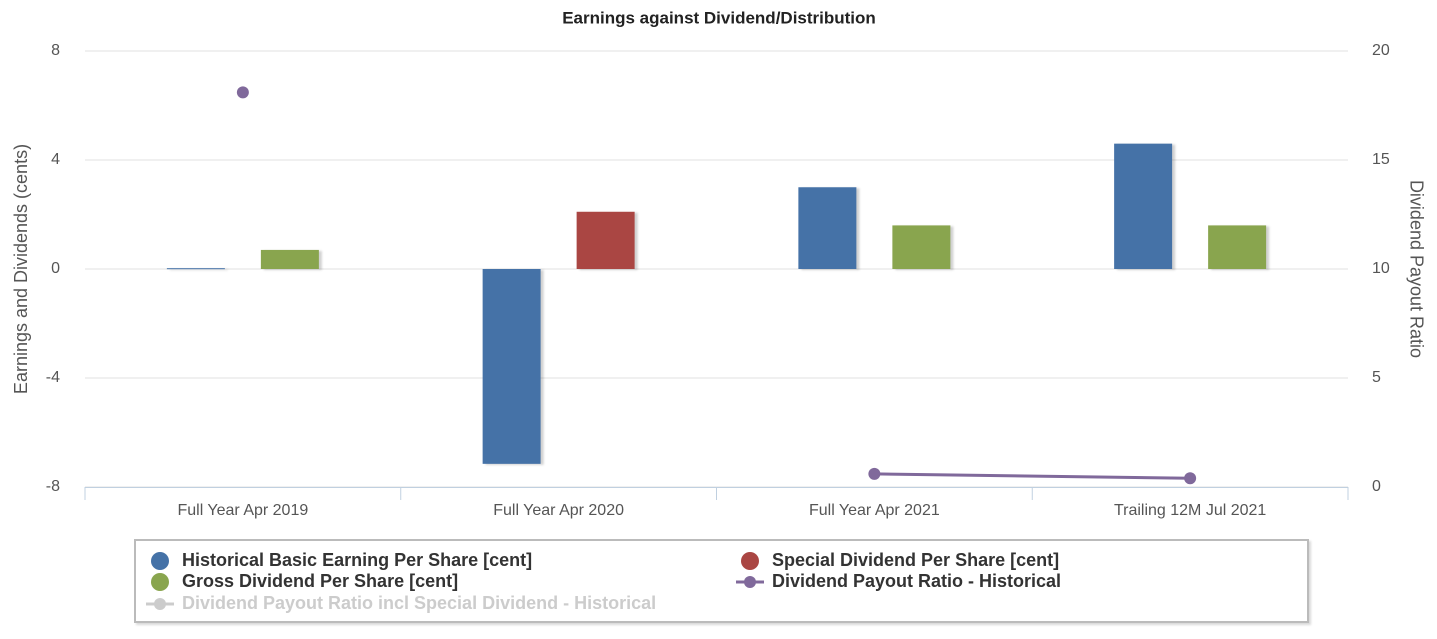  I want to click on chart-title: Earnings against Dividend/Distribution, so click(719, 17).